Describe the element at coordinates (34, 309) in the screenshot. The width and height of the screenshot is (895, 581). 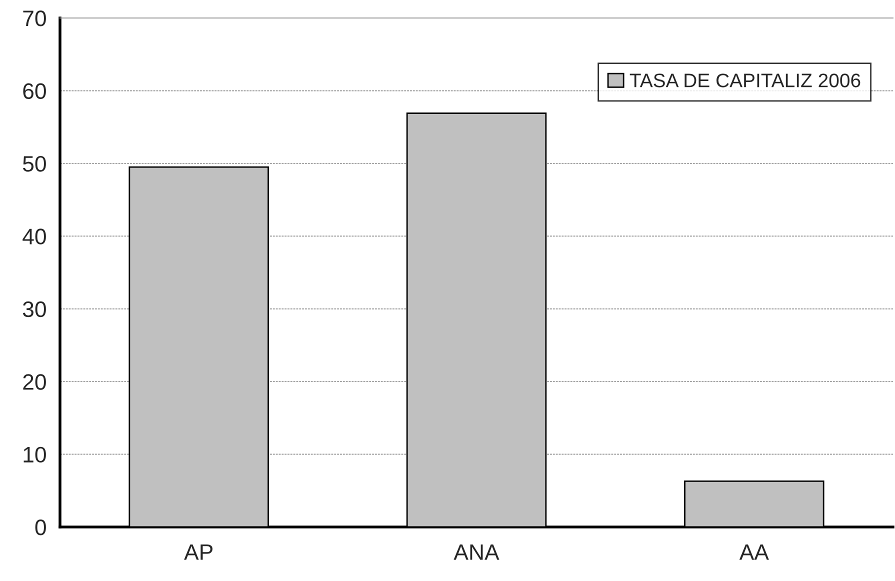
I see `y-tick-label: 30` at that location.